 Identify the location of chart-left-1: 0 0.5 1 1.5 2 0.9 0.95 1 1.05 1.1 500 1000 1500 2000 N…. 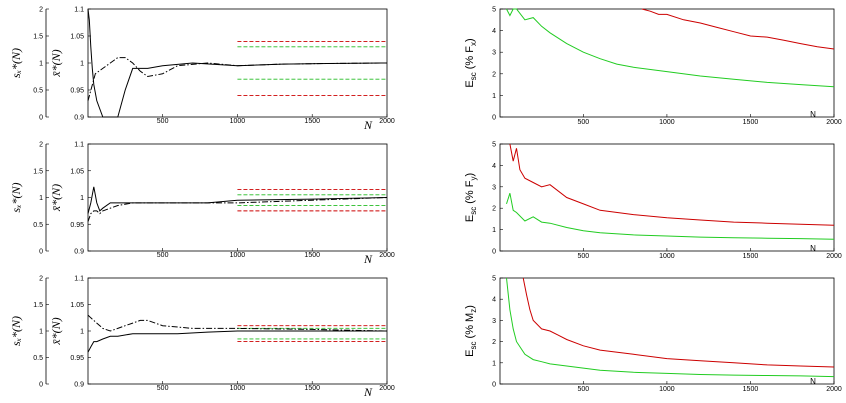
(202, 70).